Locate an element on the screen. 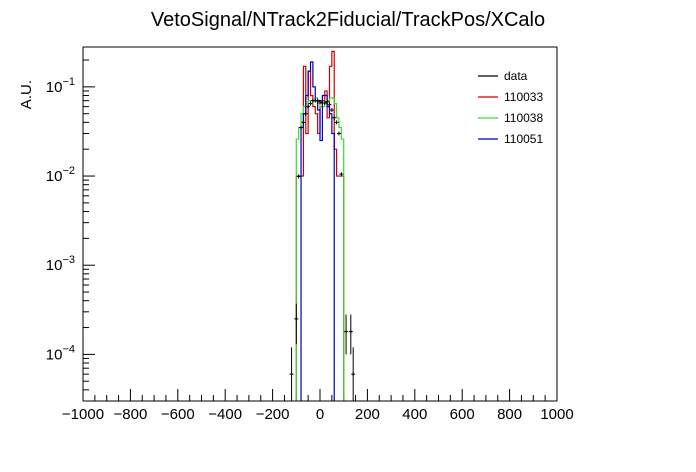  legend-entry-data: data is located at coordinates (516, 76).